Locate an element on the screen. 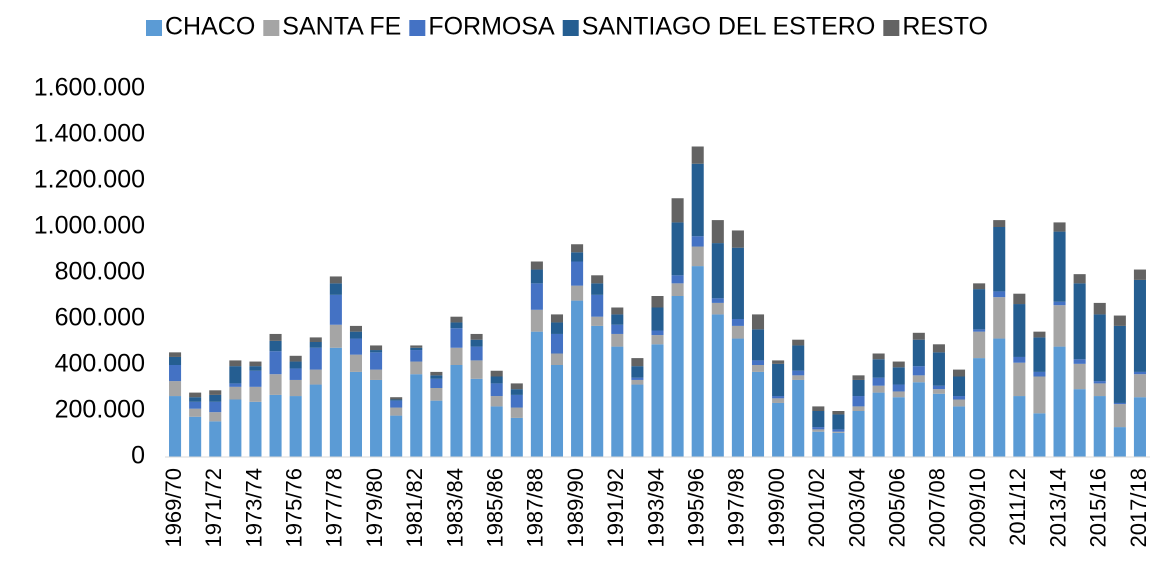 This screenshot has height=579, width=1171. x-tick-label: 1977/78 is located at coordinates (334, 508).